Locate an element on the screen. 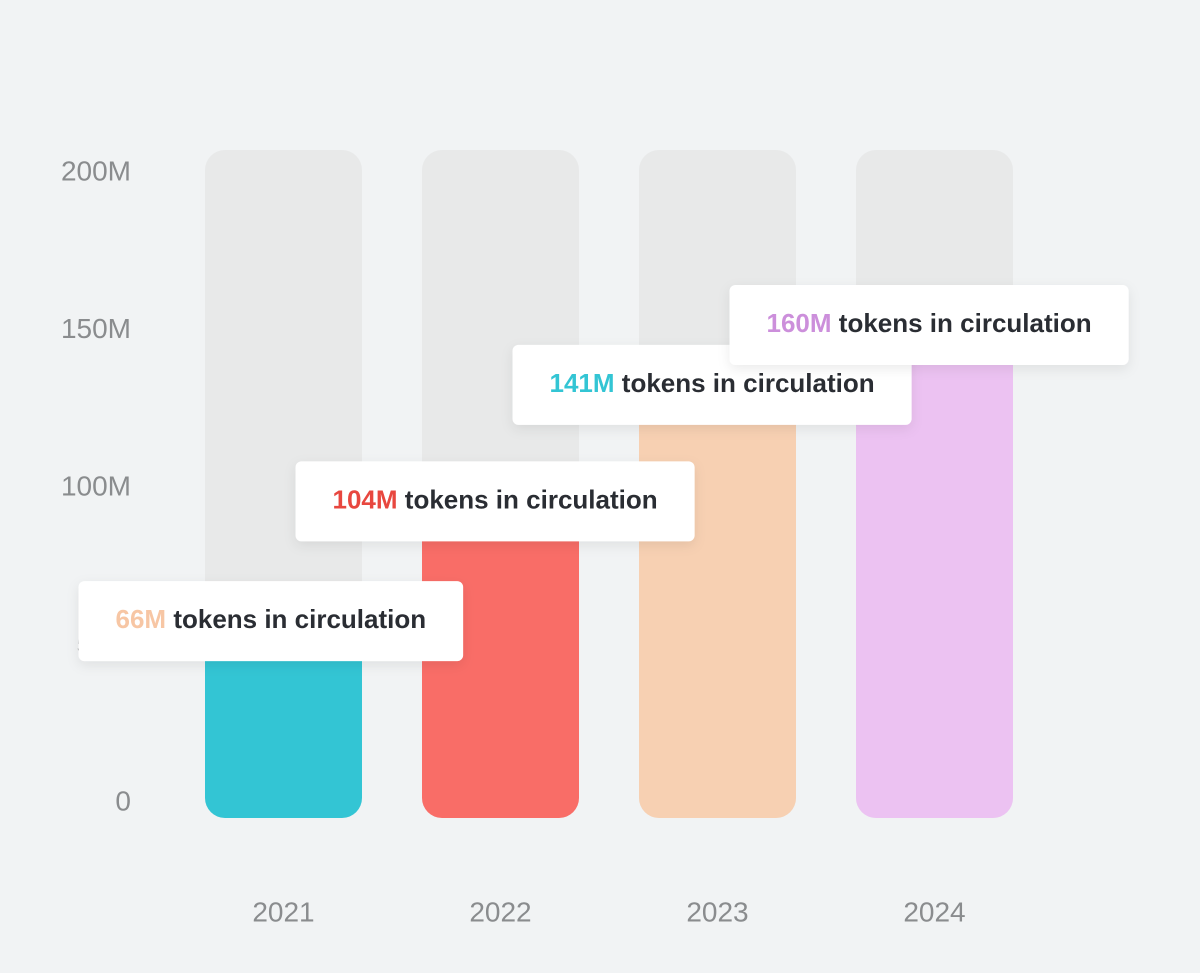  y-tick-label: 0 is located at coordinates (123, 800).